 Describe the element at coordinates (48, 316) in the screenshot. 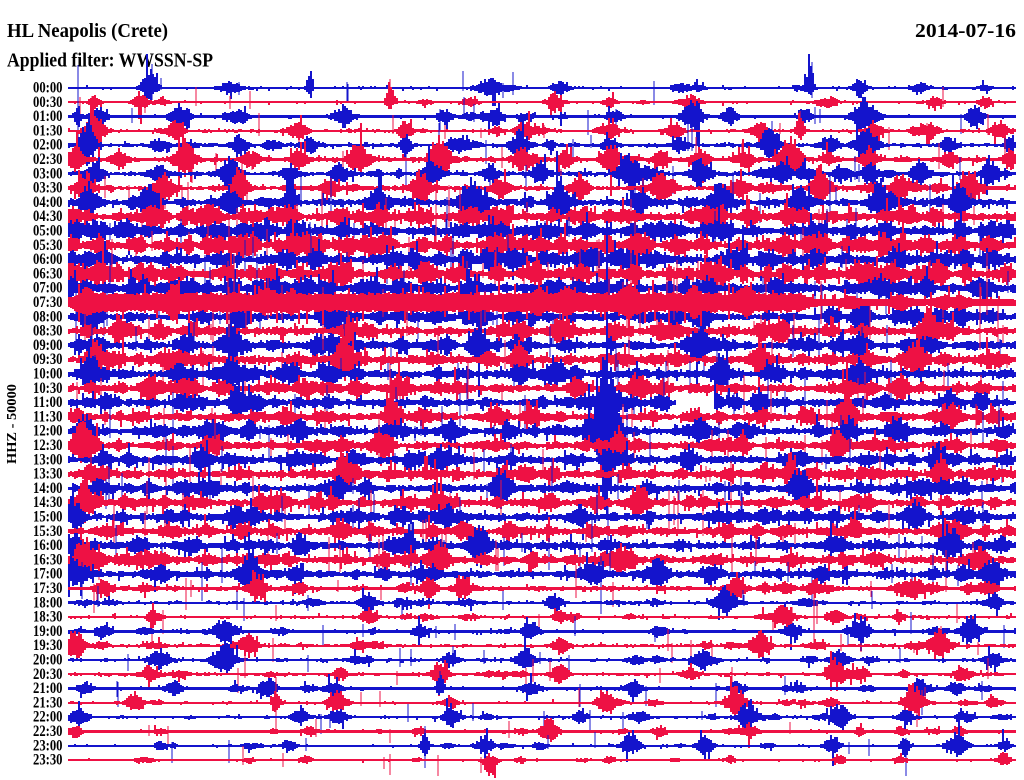

I see `svg-text: 08:00` at that location.